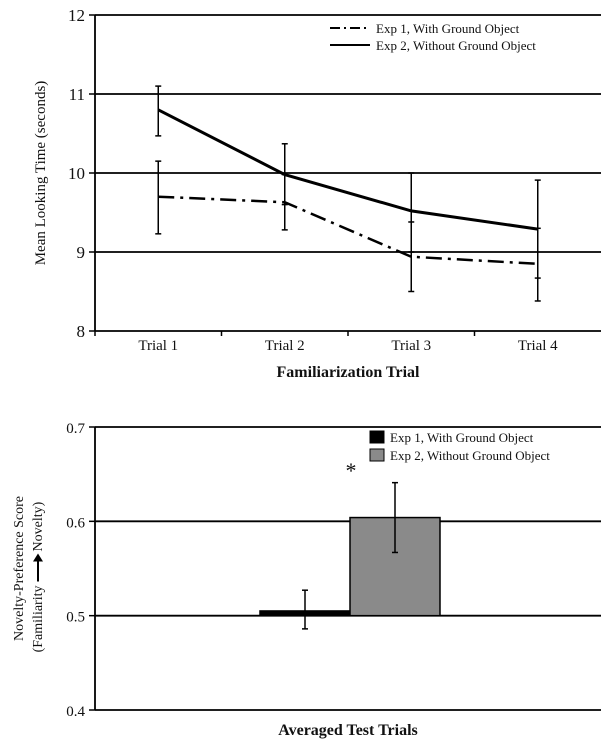 Image resolution: width=601 pixels, height=744 pixels. What do you see at coordinates (351, 470) in the screenshot?
I see `significance-marker: *` at bounding box center [351, 470].